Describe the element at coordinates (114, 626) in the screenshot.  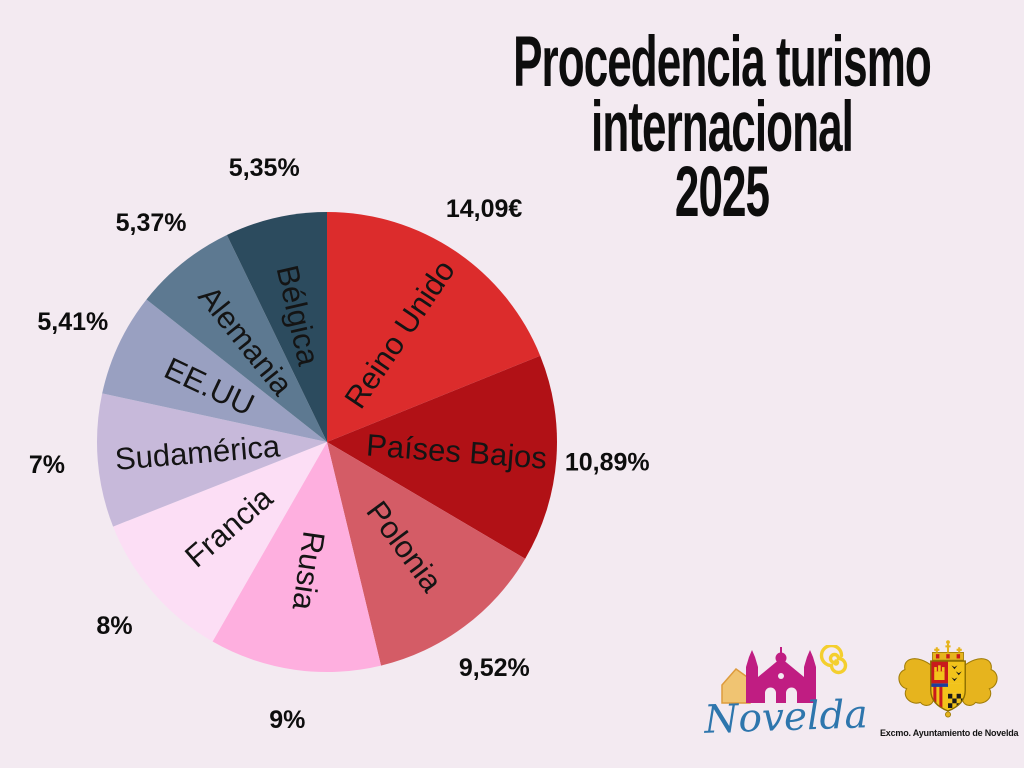
I see `pie-slice-value-francia: 8%` at that location.